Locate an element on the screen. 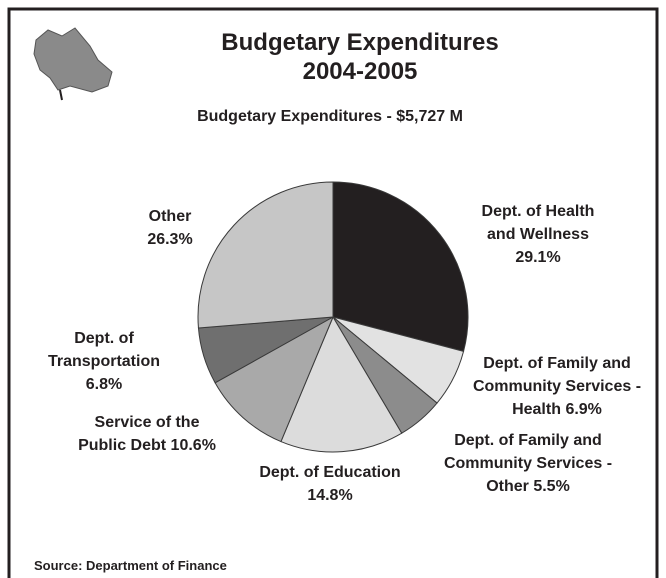 The height and width of the screenshot is (578, 666). page-title: Budgetary Expenditures is located at coordinates (360, 42).